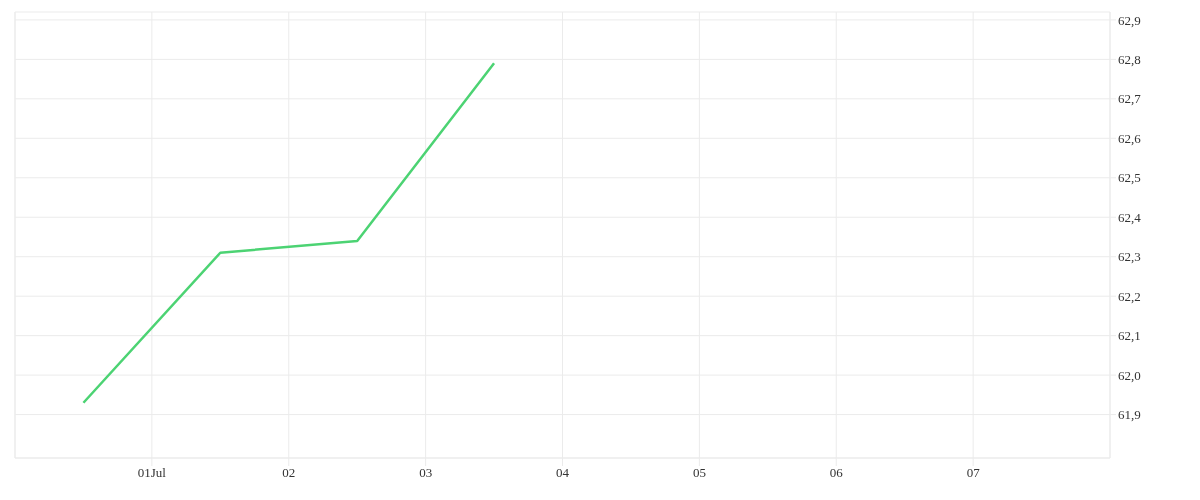 The width and height of the screenshot is (1200, 500). I want to click on x-tick-label: 04, so click(563, 473).